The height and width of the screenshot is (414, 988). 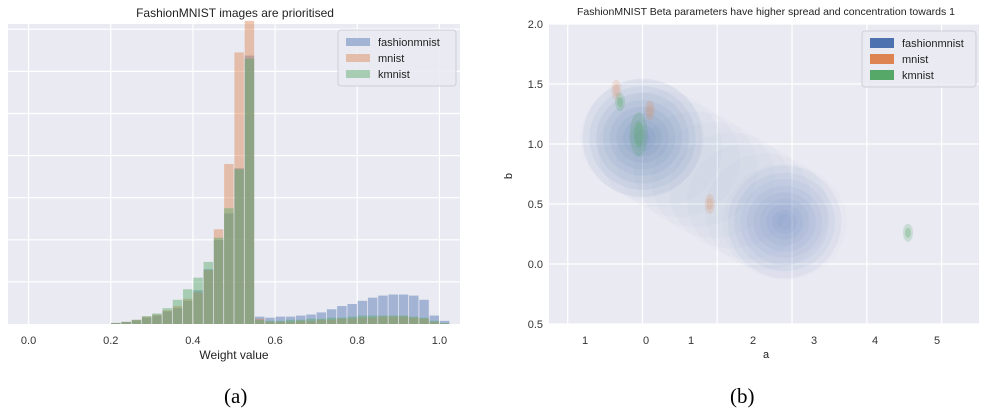 What do you see at coordinates (875, 341) in the screenshot?
I see `chart-b-xtick-label: 4` at bounding box center [875, 341].